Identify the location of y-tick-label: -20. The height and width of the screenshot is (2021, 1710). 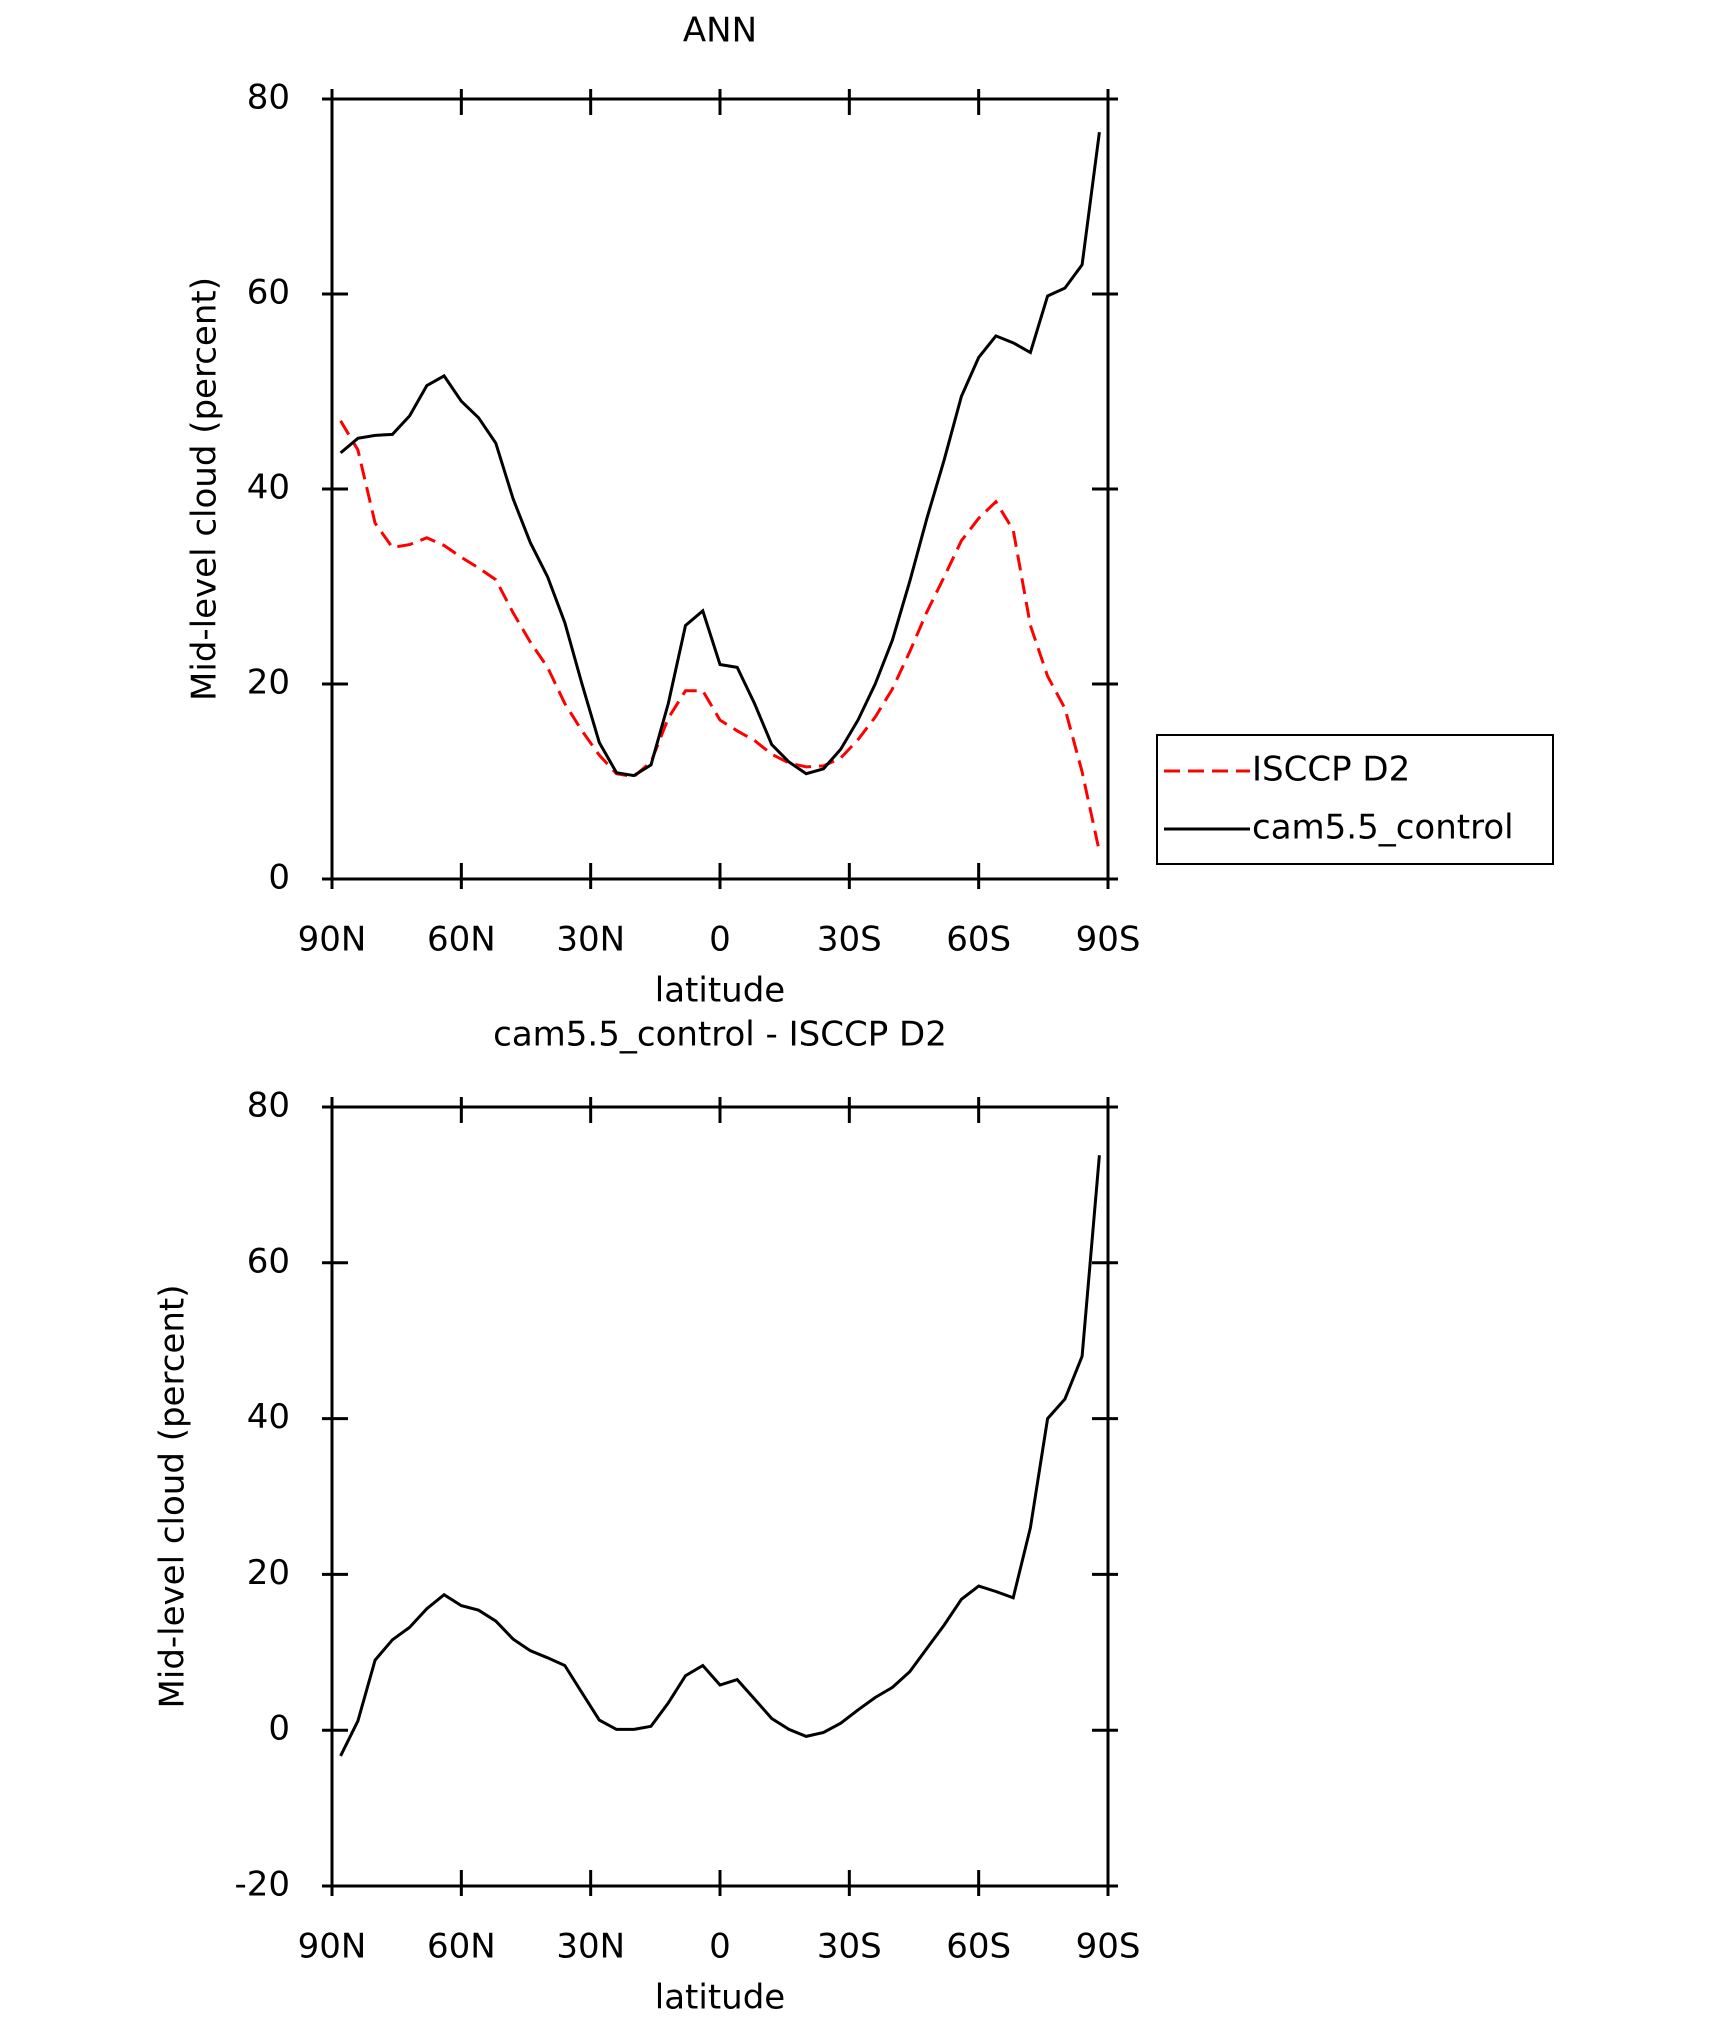
(262, 1885).